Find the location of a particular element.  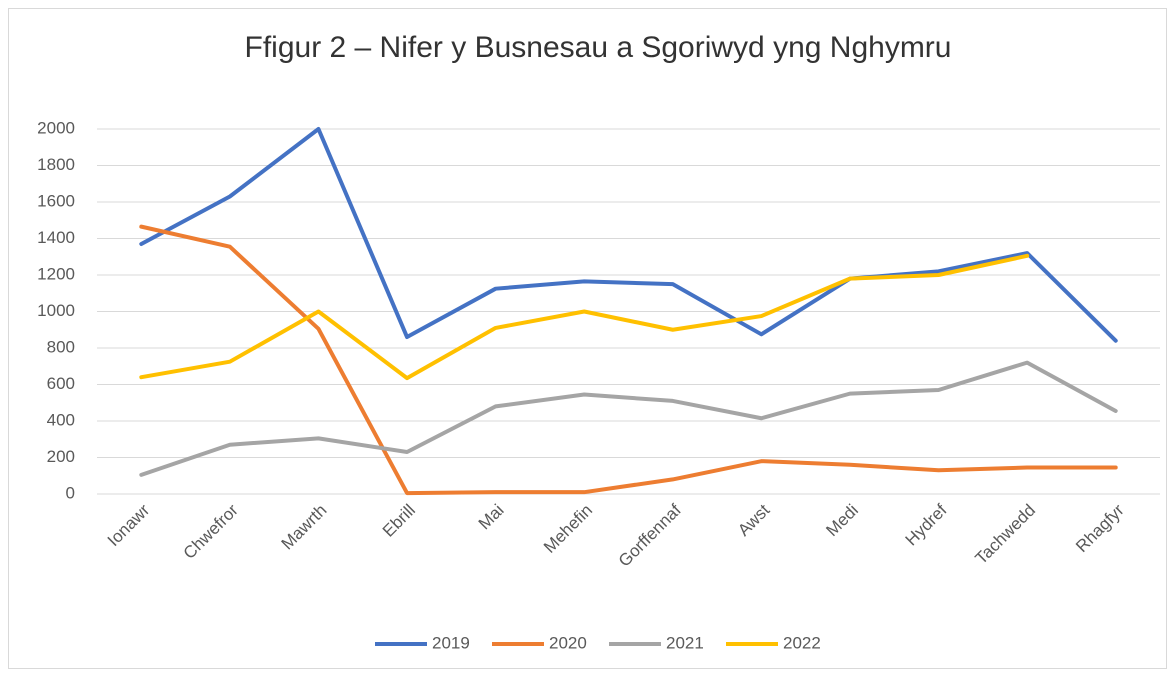

y-tick-label: 600 is located at coordinates (61, 383).